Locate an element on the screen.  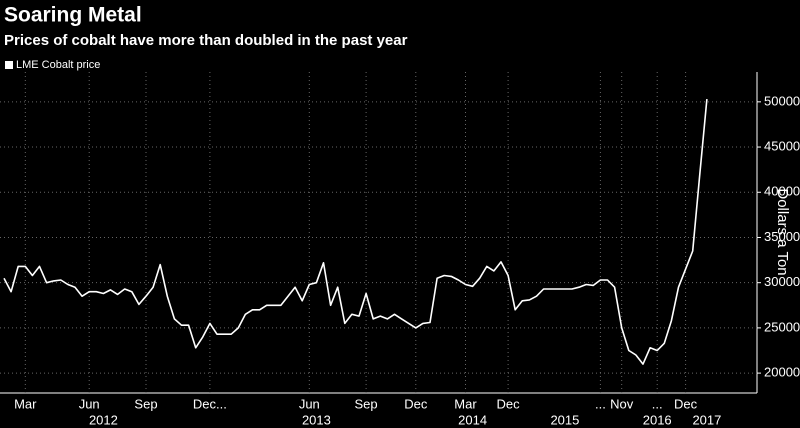
y-tick-label: 40000 is located at coordinates (782, 191).